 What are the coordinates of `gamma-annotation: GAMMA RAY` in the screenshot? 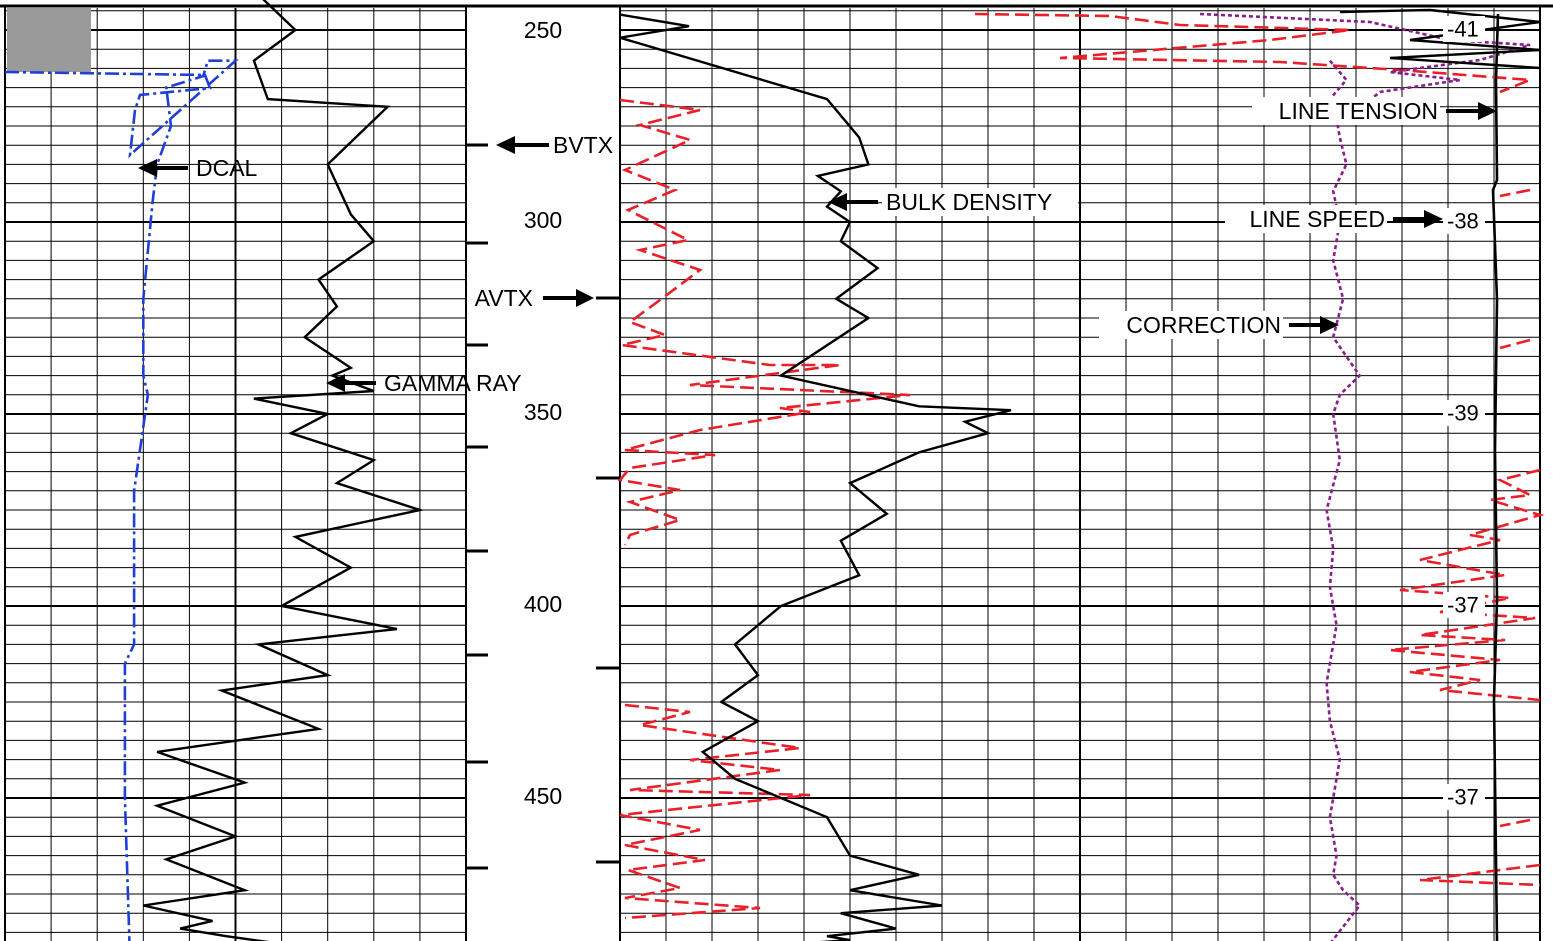 It's located at (424, 383).